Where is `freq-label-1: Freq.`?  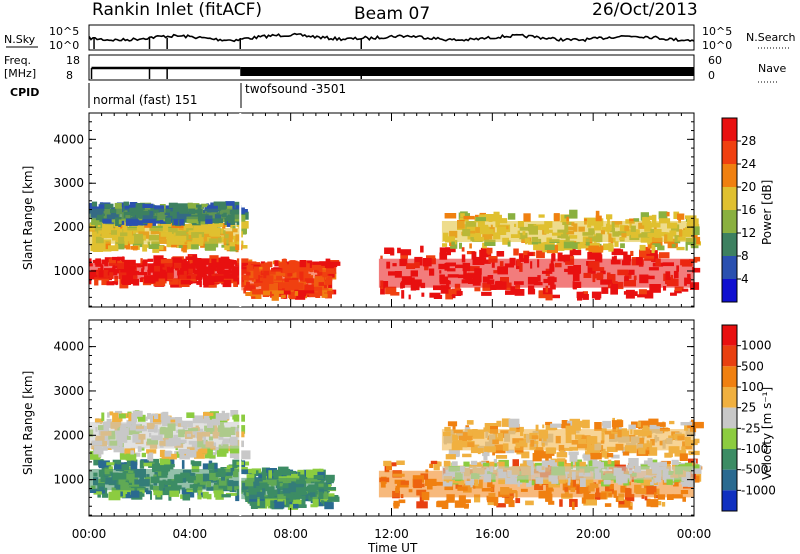 freq-label-1: Freq. is located at coordinates (17, 60).